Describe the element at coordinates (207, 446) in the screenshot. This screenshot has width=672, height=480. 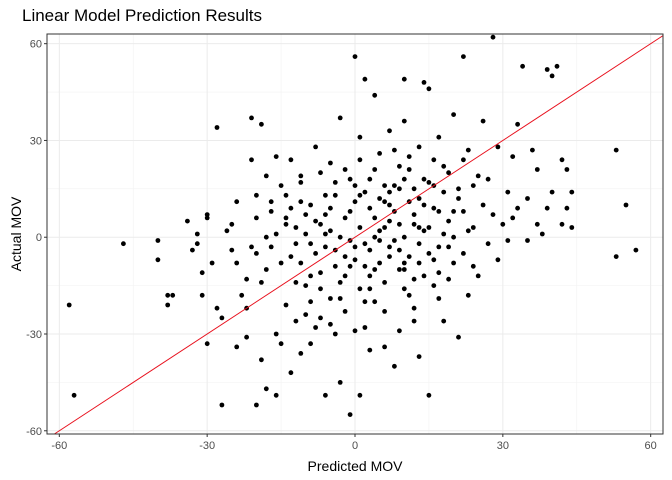
I see `x-tick-label: -30` at that location.